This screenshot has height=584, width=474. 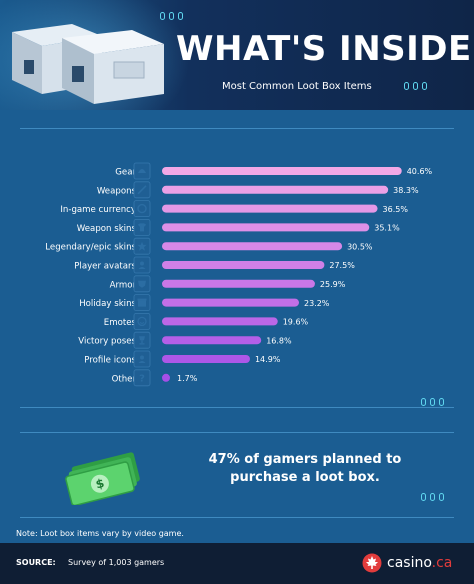 I want to click on cash-icon: $, so click(x=102, y=478).